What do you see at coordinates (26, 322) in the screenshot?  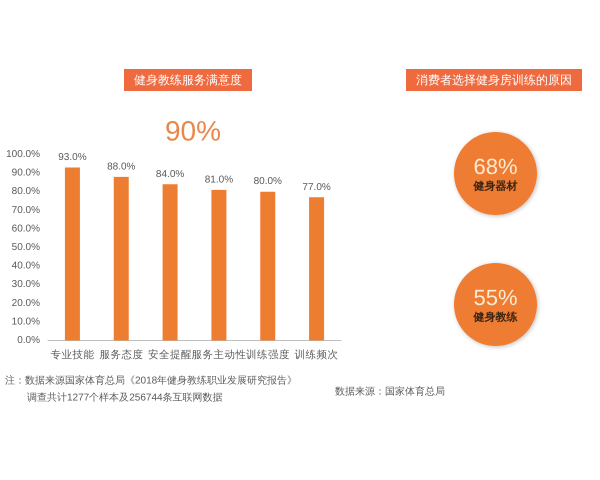 I see `y-tick-label: 10.0%` at bounding box center [26, 322].